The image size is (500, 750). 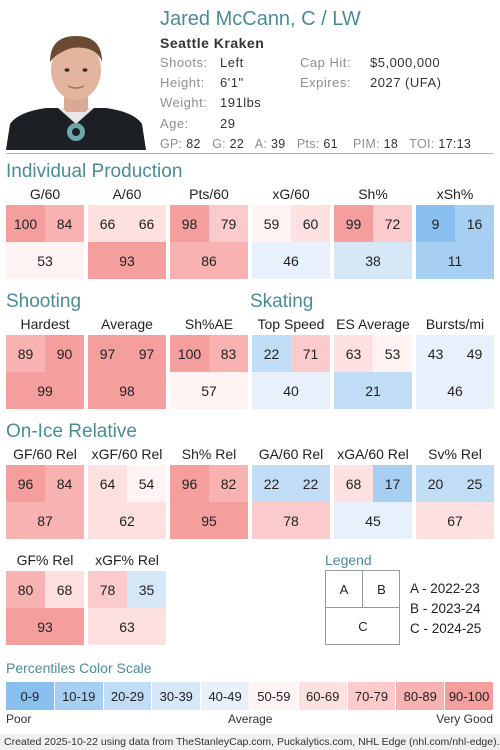 I want to click on season-a-value: 22, so click(x=271, y=483).